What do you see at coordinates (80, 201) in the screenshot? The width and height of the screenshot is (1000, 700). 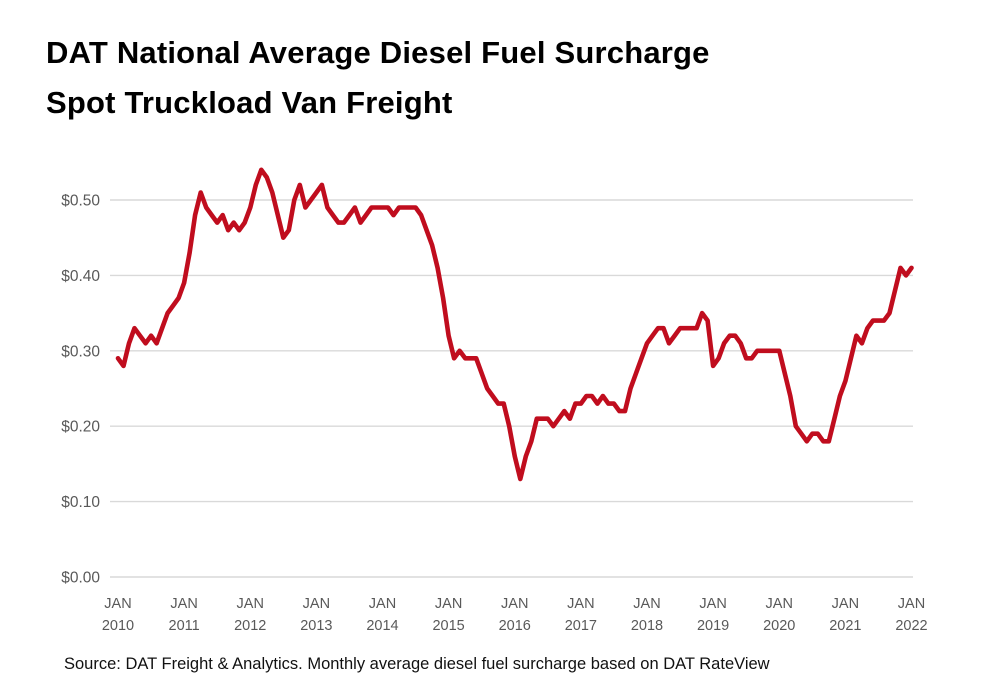 I see `y-axis-tick-label: $0.50` at bounding box center [80, 201].